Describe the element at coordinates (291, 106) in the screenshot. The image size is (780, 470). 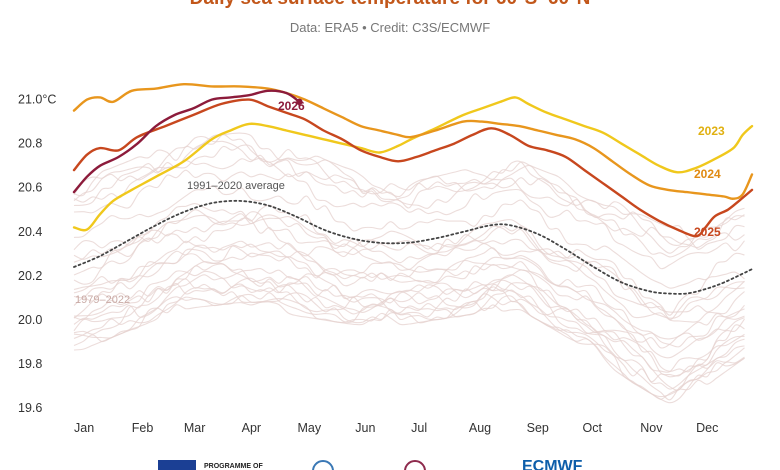
I see `series-label-2026: 2026` at that location.